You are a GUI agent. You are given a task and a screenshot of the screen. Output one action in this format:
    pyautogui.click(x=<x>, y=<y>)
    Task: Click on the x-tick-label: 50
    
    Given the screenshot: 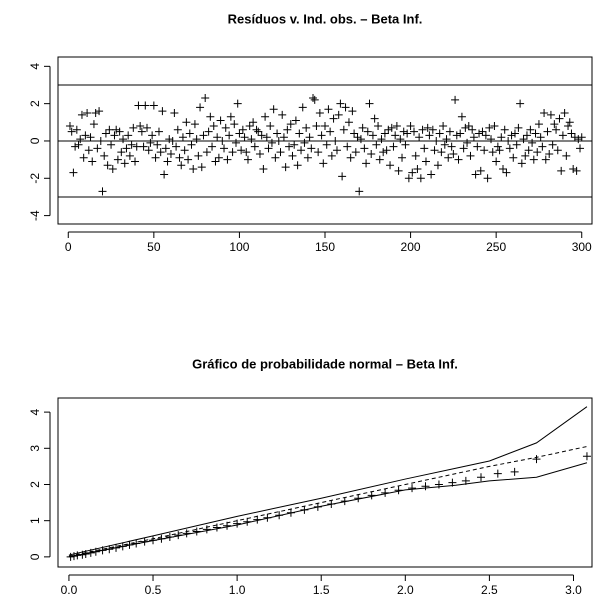 What is the action you would take?
    pyautogui.click(x=154, y=247)
    